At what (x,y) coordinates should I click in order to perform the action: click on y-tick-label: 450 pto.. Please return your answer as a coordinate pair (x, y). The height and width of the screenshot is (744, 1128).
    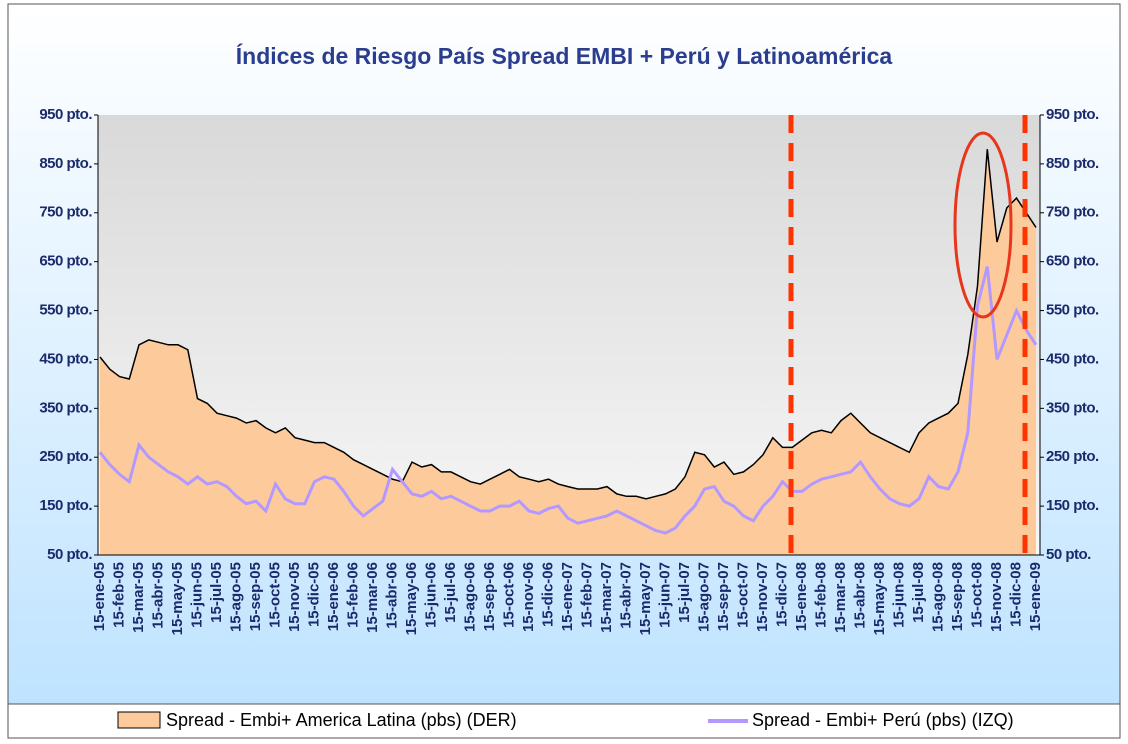
    Looking at the image, I should click on (65, 358).